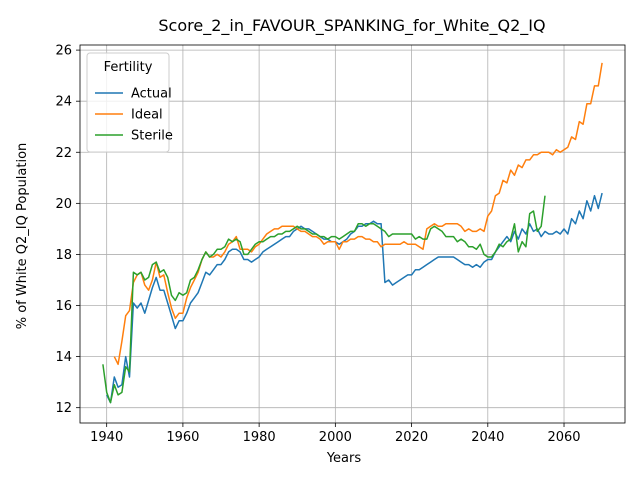 Image resolution: width=640 pixels, height=480 pixels. I want to click on y-tick-label: 24, so click(63, 102).